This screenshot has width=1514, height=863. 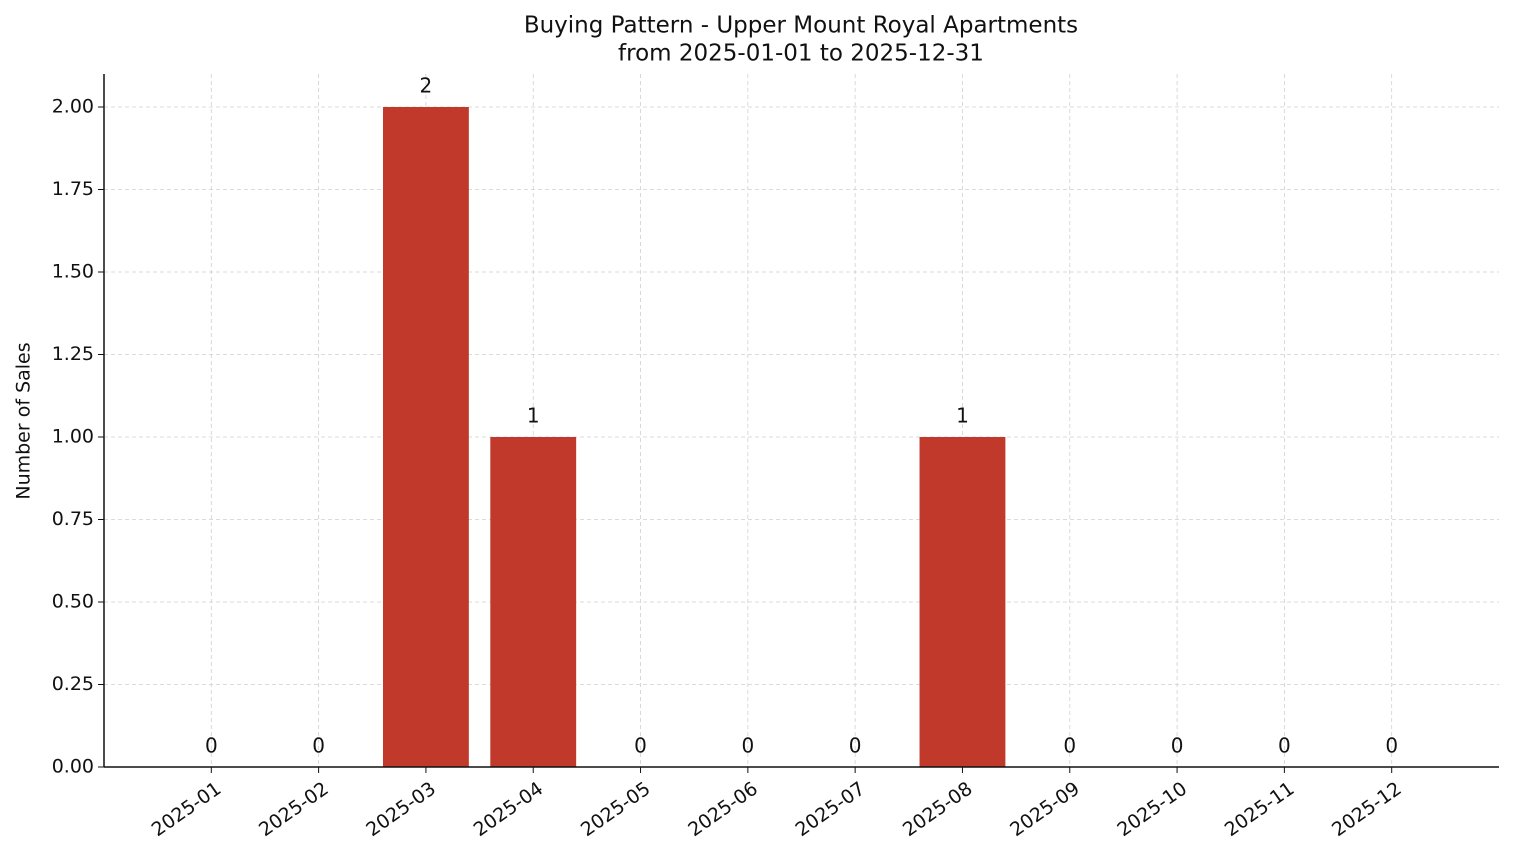 What do you see at coordinates (1152, 810) in the screenshot?
I see `x-tick-label: 2025-10` at bounding box center [1152, 810].